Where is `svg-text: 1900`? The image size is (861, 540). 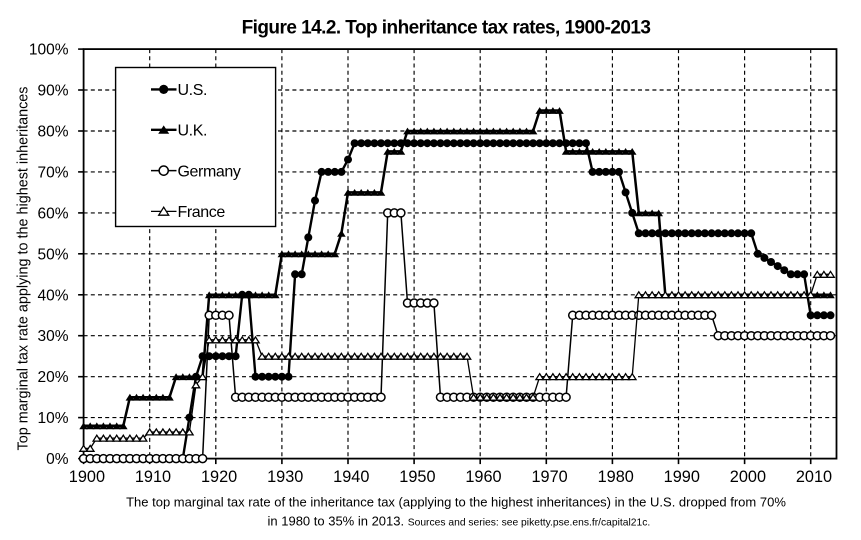
svg-text: 1900 is located at coordinates (87, 477).